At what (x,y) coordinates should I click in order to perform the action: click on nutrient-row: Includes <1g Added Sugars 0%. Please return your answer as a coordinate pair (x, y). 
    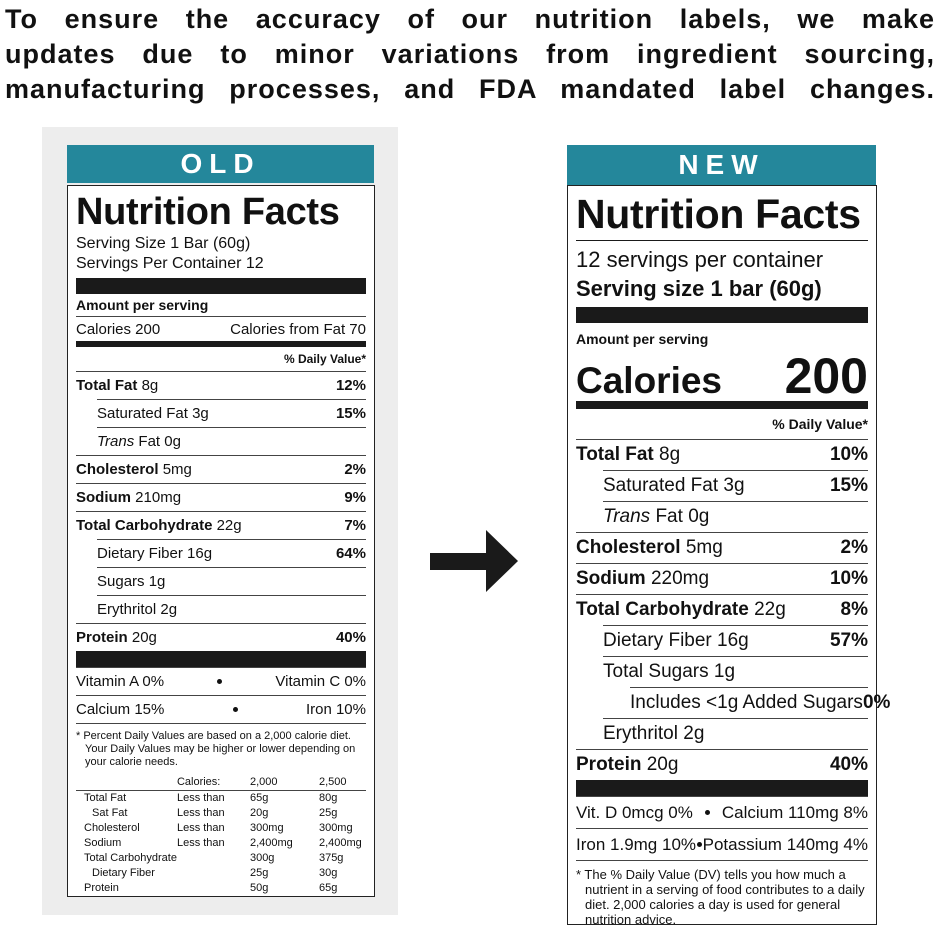
    Looking at the image, I should click on (760, 702).